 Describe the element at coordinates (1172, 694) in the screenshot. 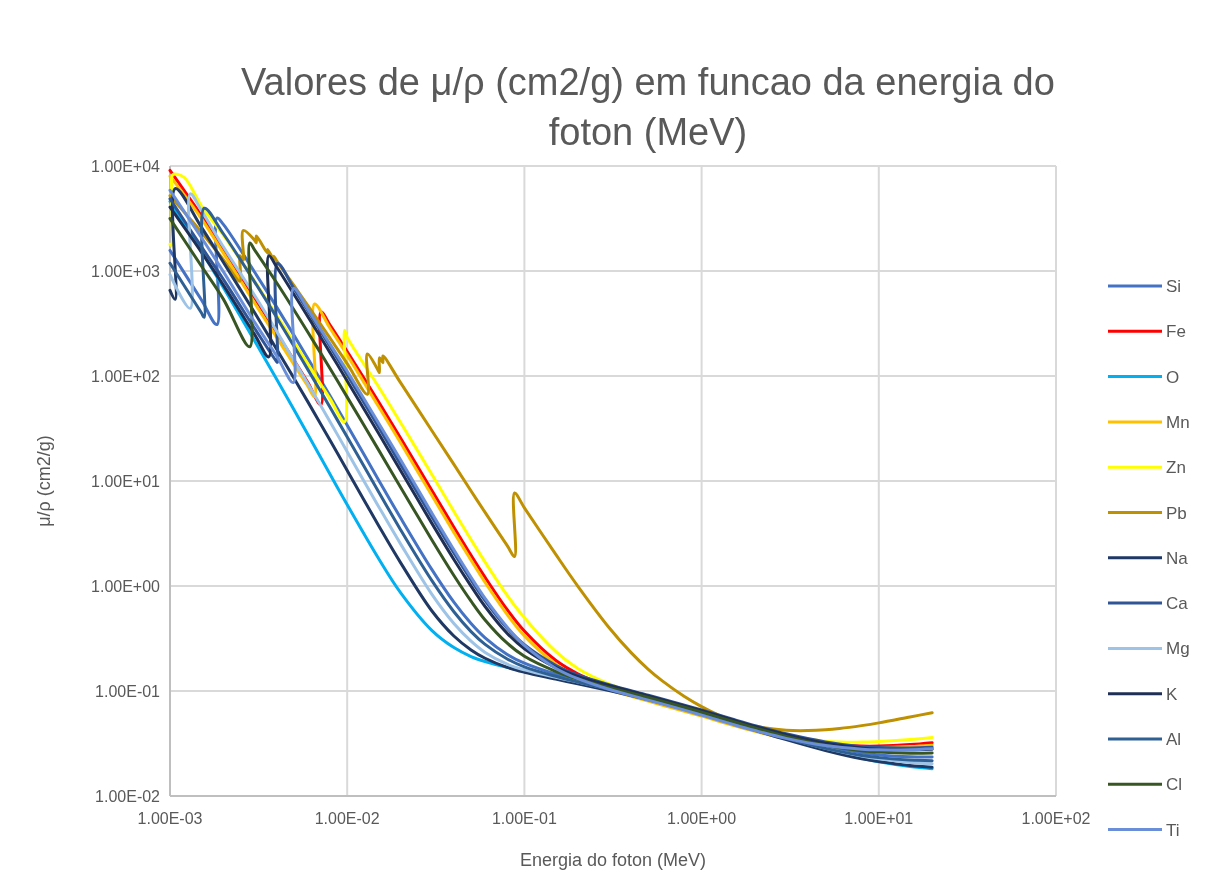

I see `legend-label: K` at that location.